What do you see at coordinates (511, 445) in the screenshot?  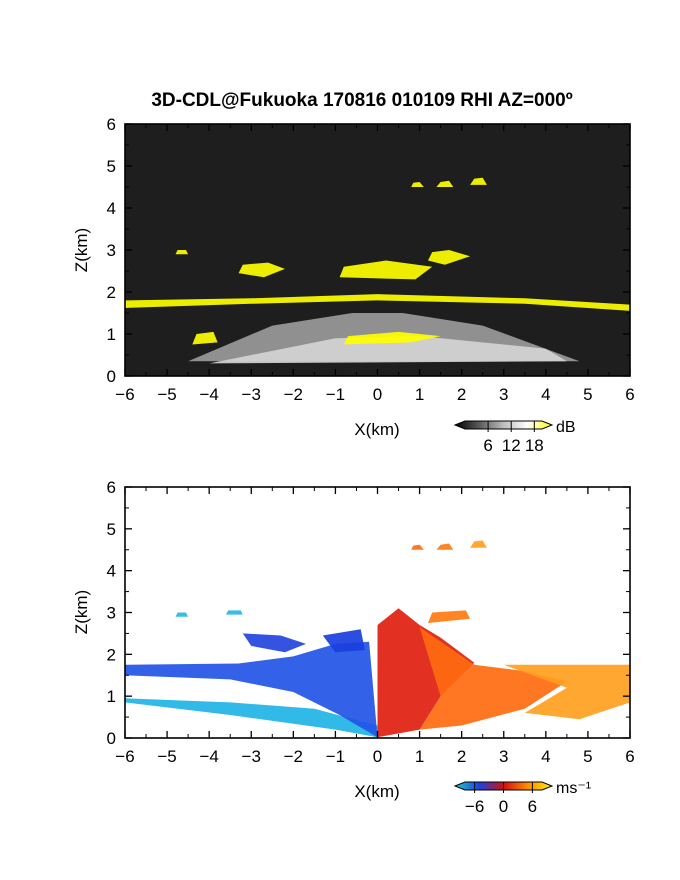 I see `colorbar-tick-label: 12` at bounding box center [511, 445].